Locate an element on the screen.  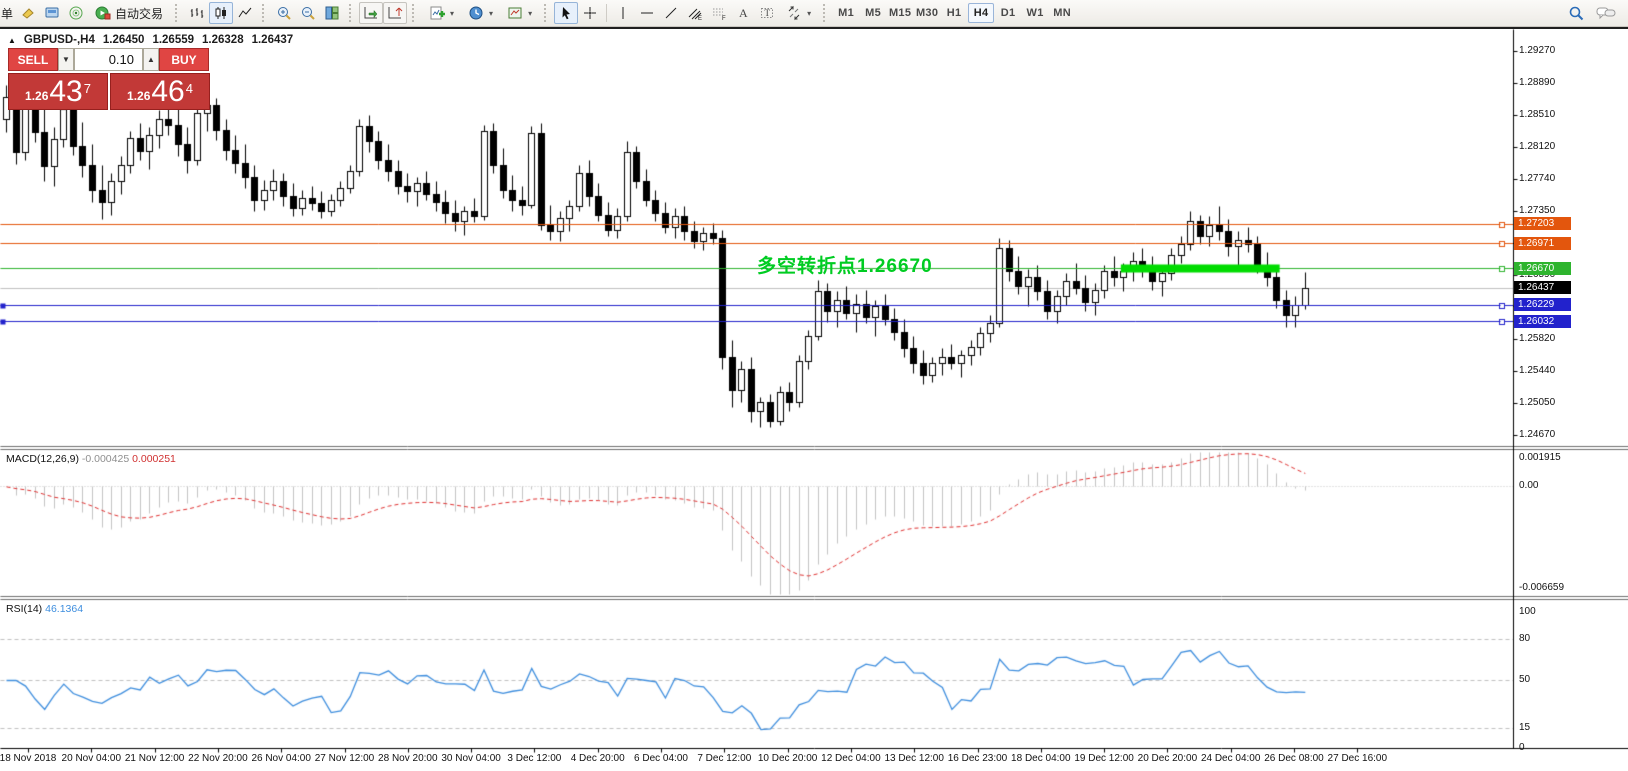
timeframe-button-m30: M30 is located at coordinates (927, 13).